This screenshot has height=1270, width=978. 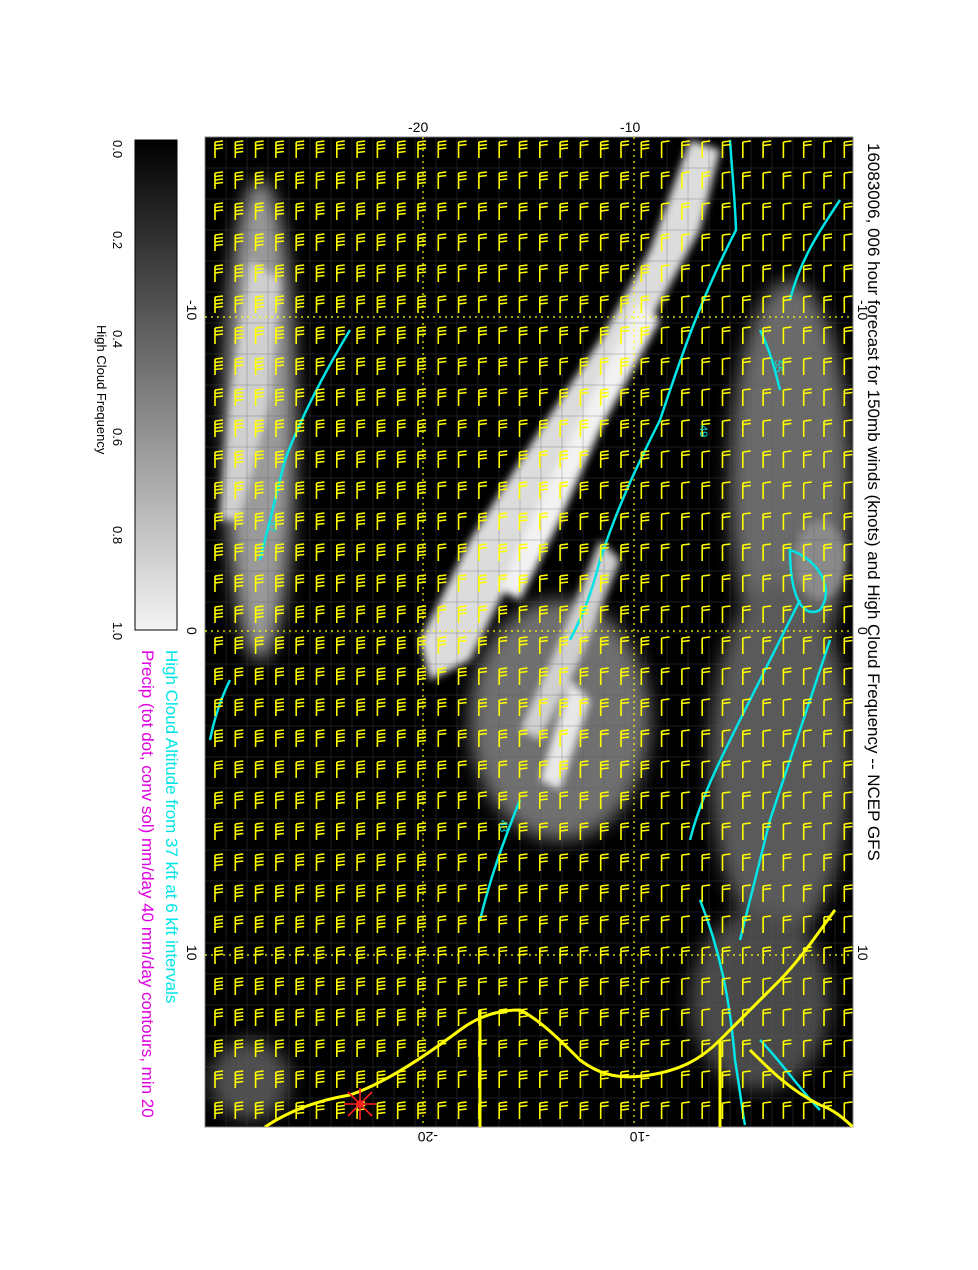 I want to click on contour-coast, so click(x=790, y=1075).